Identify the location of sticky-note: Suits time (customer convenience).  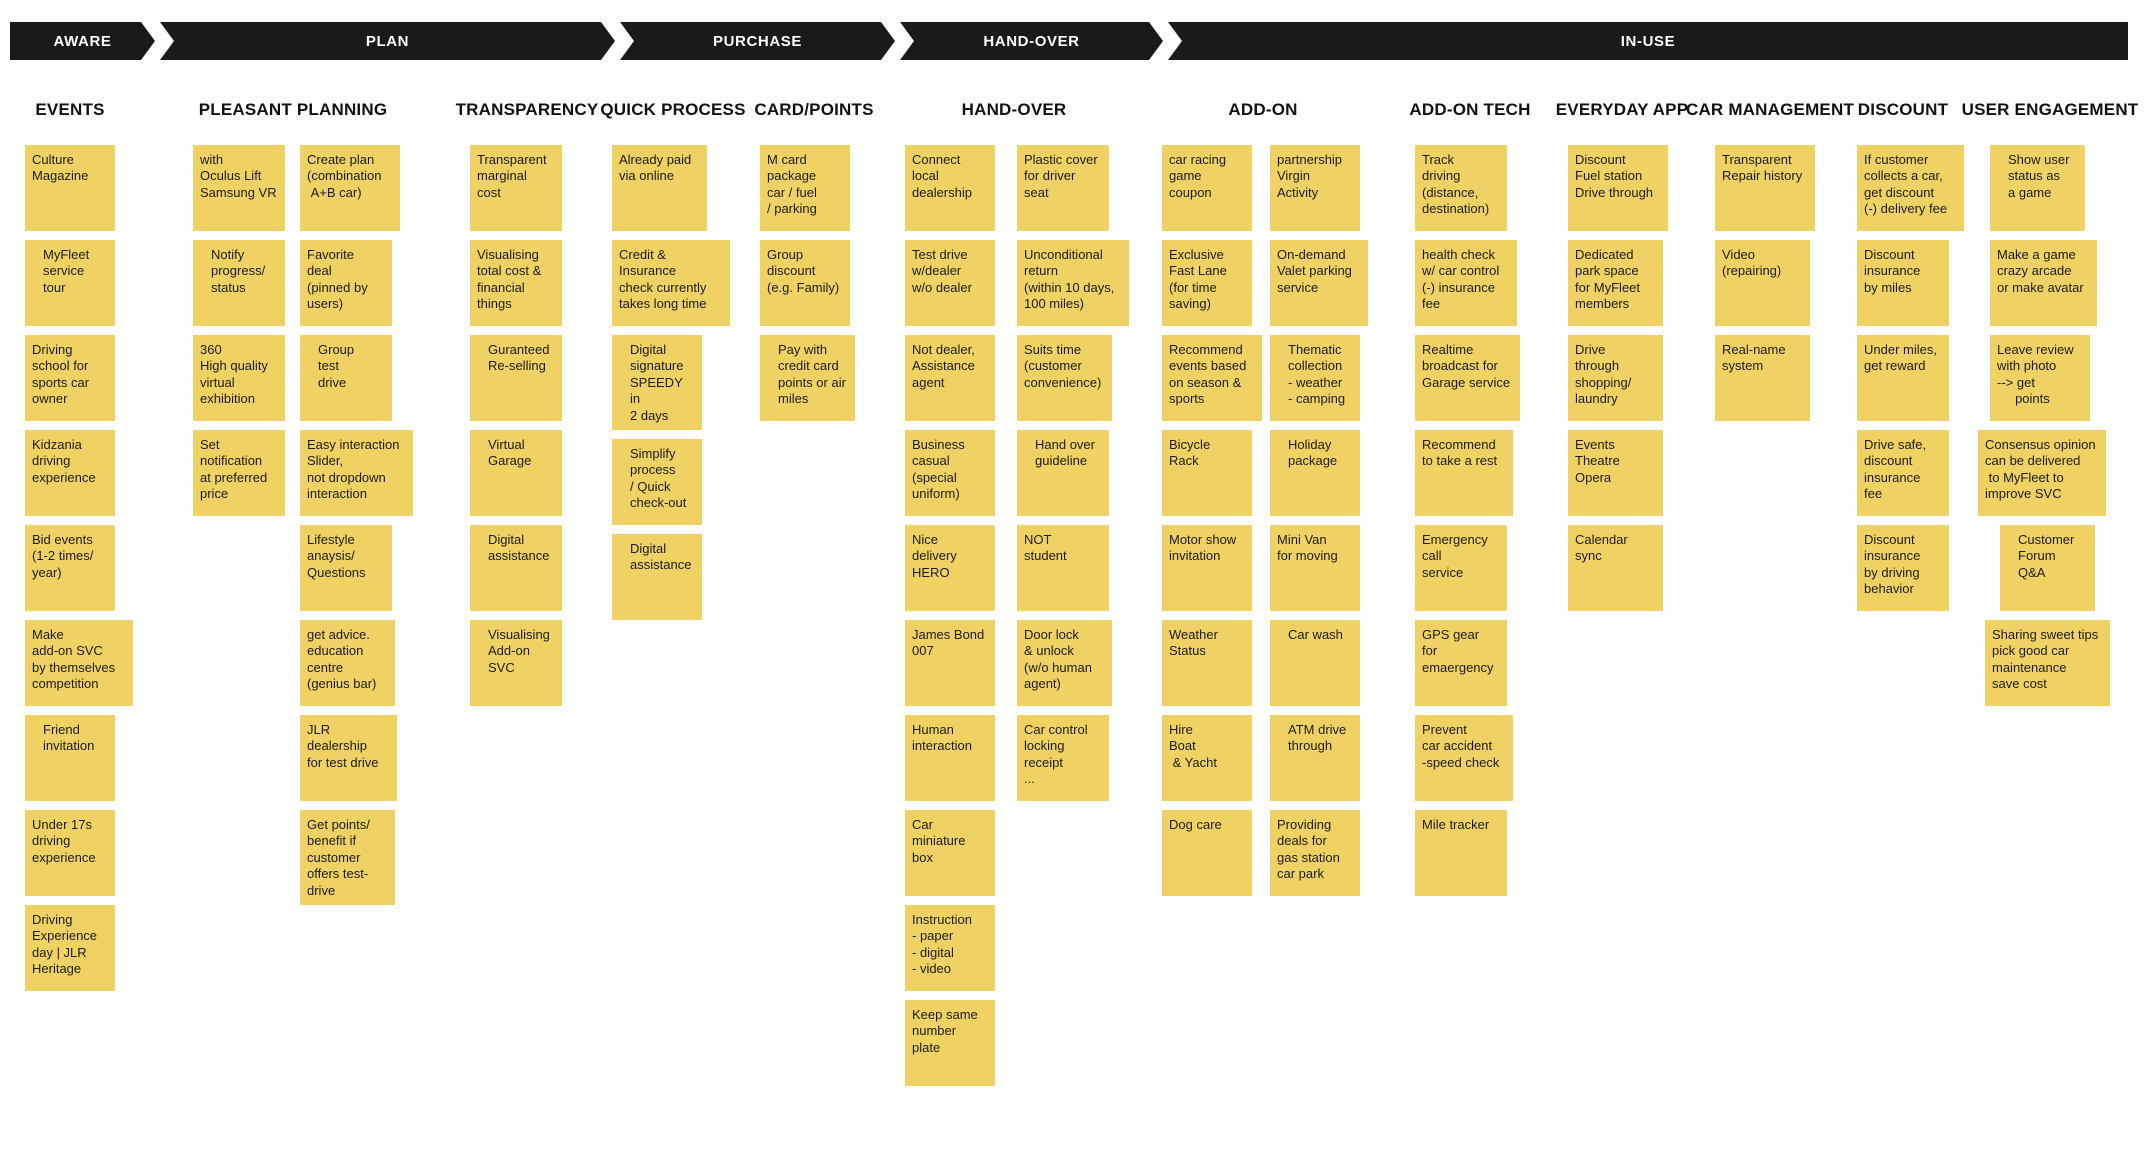
(1064, 378).